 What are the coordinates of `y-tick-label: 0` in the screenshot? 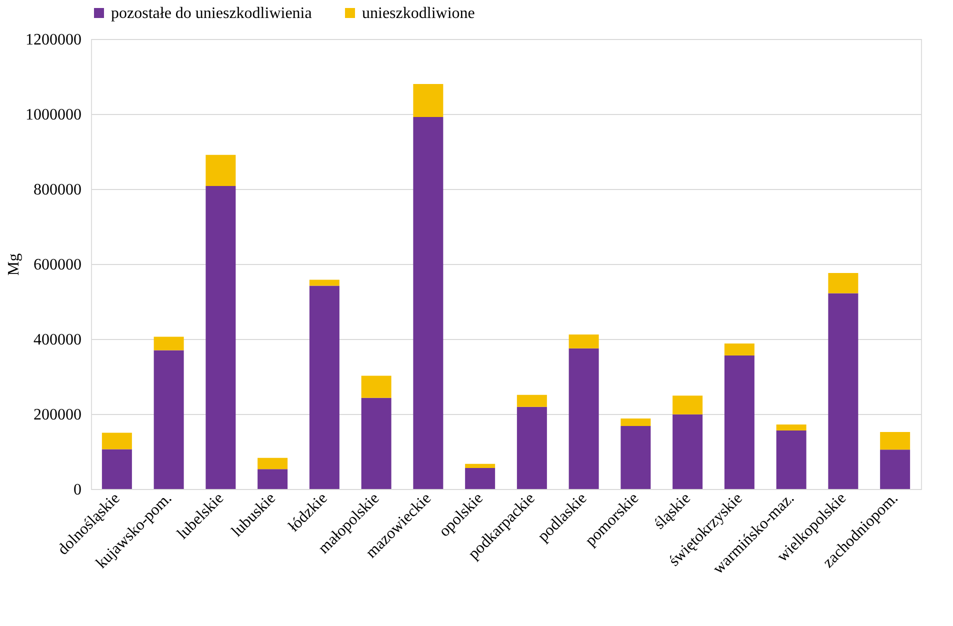 It's located at (78, 490).